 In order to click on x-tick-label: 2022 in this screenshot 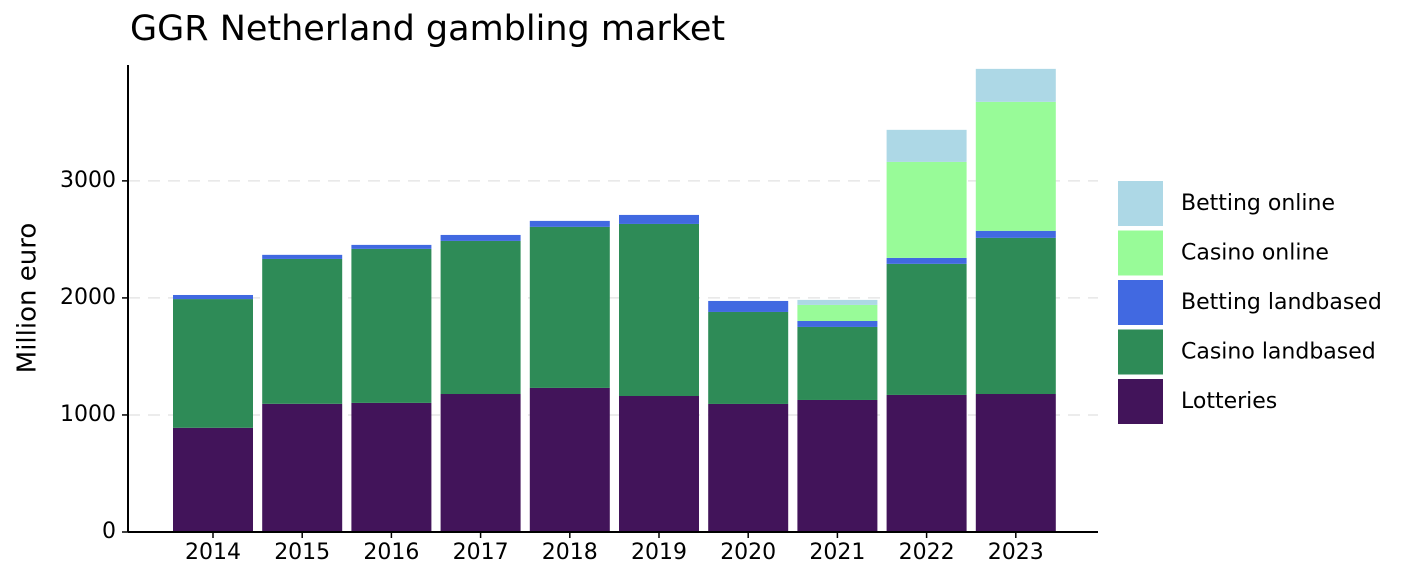, I will do `click(927, 552)`.